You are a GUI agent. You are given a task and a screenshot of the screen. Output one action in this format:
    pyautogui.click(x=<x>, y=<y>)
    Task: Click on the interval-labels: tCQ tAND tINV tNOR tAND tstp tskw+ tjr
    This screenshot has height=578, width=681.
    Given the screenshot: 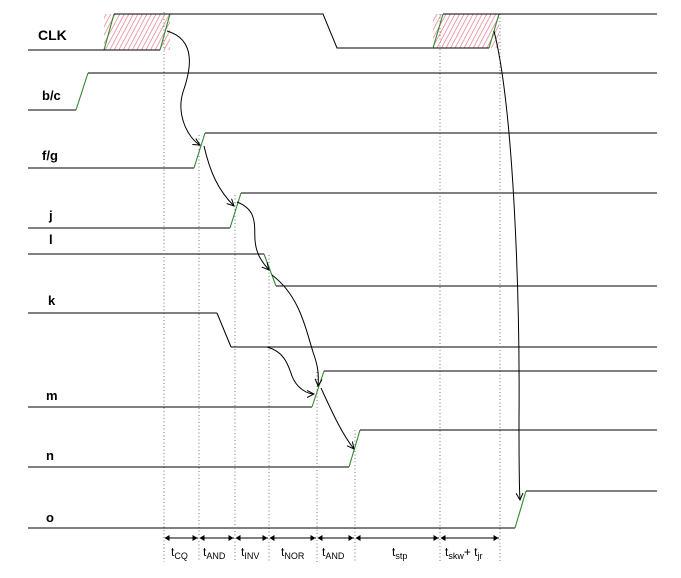 What is the action you would take?
    pyautogui.click(x=327, y=553)
    